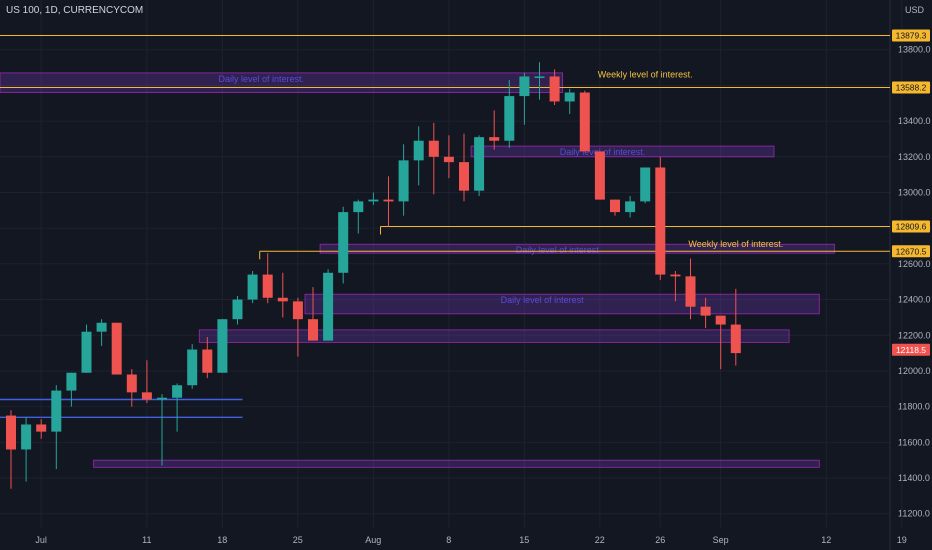 This screenshot has width=932, height=550. Describe the element at coordinates (75, 10) in the screenshot. I see `symbol-title: US 100, 1D, CURRENCYCOM` at that location.